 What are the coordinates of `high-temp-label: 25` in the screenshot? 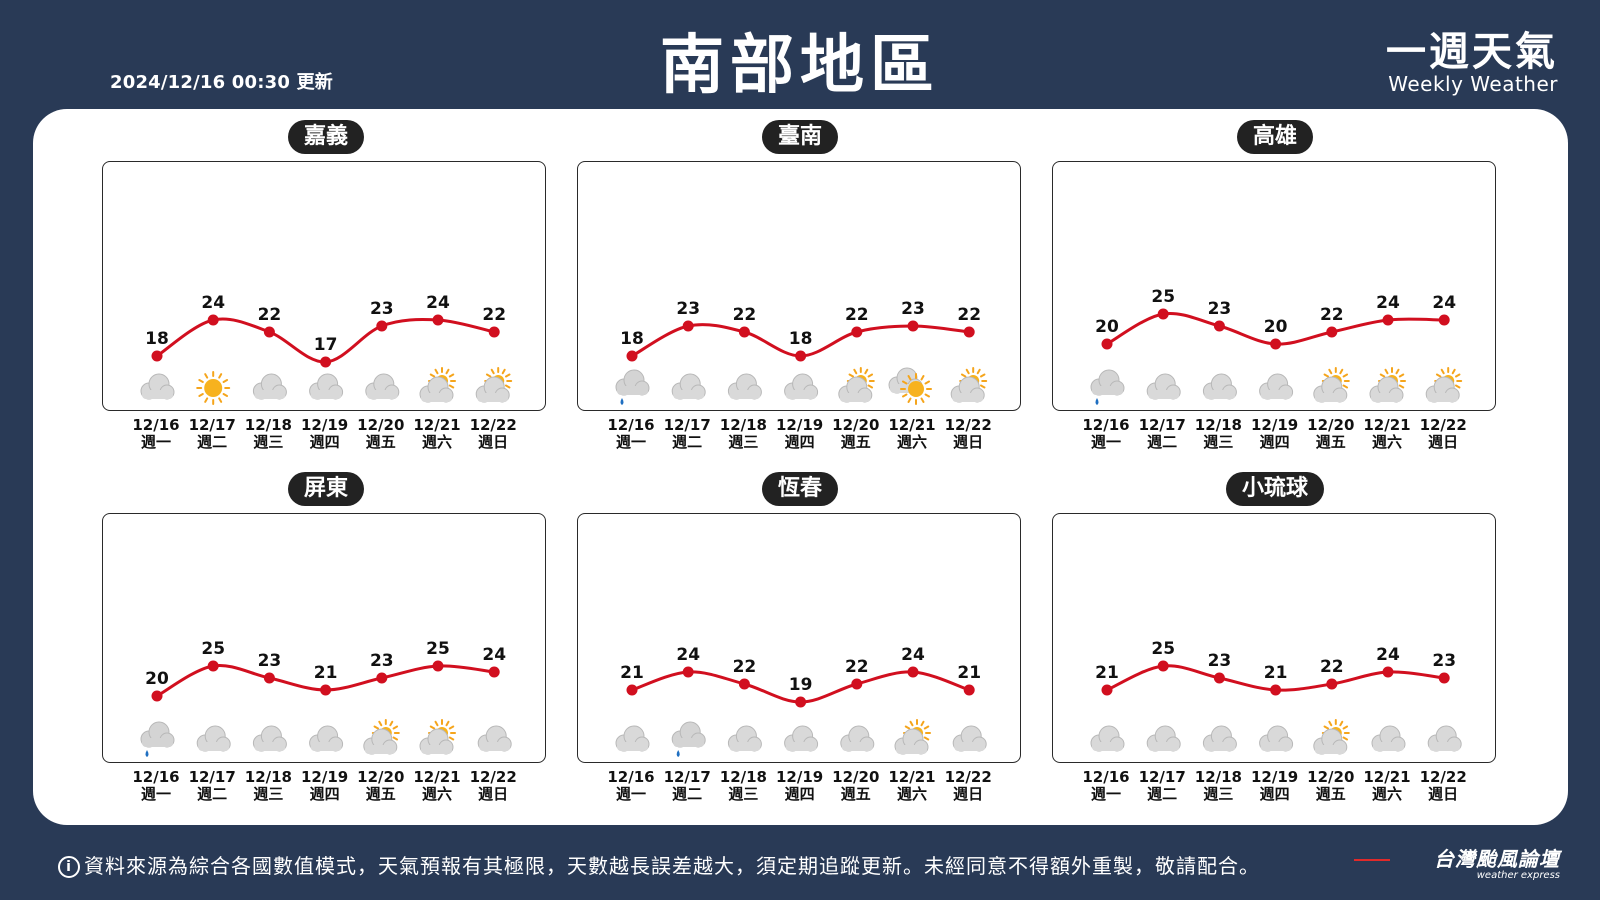 It's located at (213, 649).